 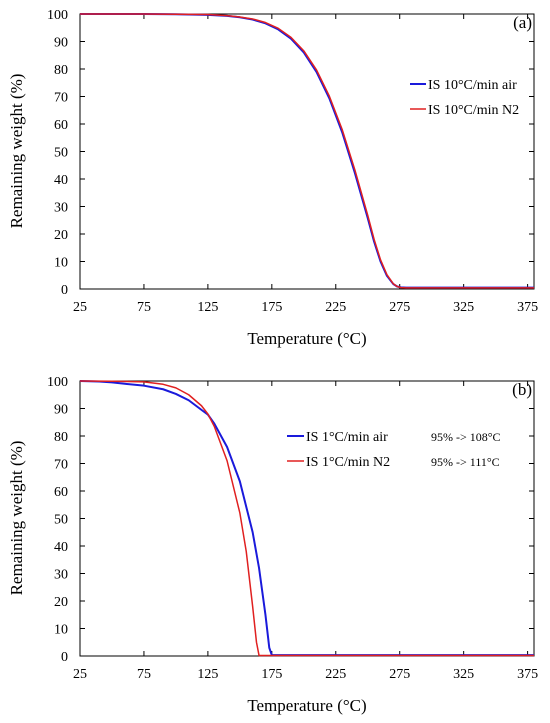 What do you see at coordinates (61, 492) in the screenshot?
I see `y-tick-label-b: 60` at bounding box center [61, 492].